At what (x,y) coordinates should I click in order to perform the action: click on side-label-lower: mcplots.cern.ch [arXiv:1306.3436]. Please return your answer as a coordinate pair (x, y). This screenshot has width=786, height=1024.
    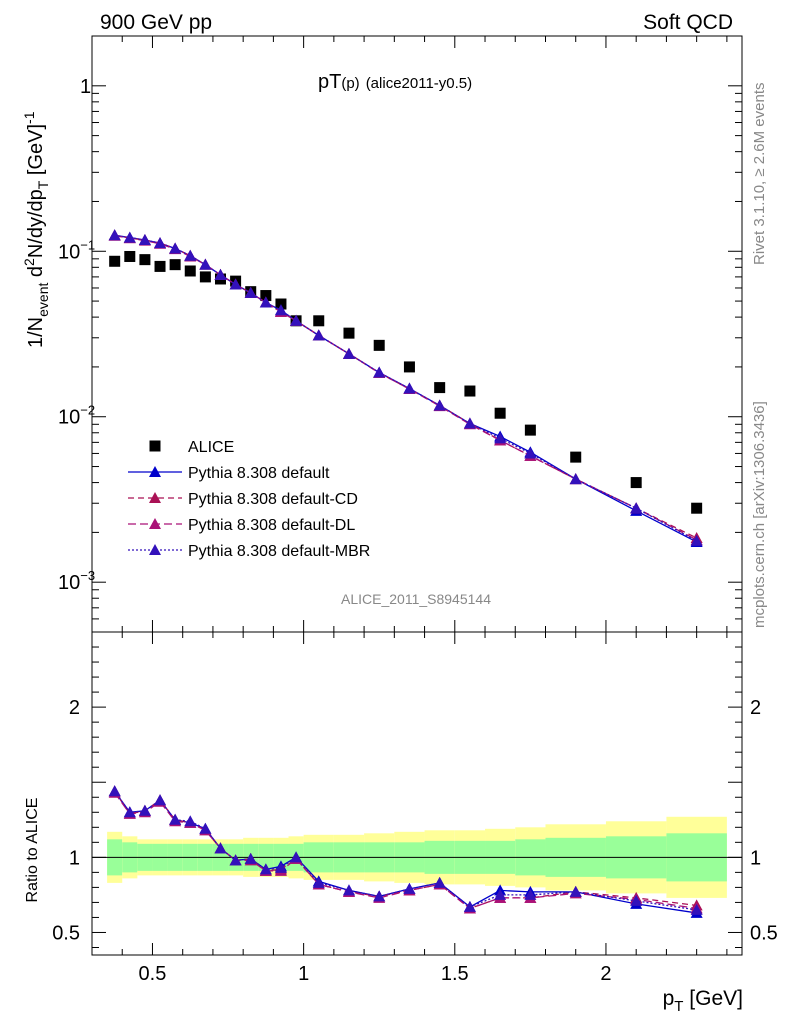
    Looking at the image, I should click on (759, 514).